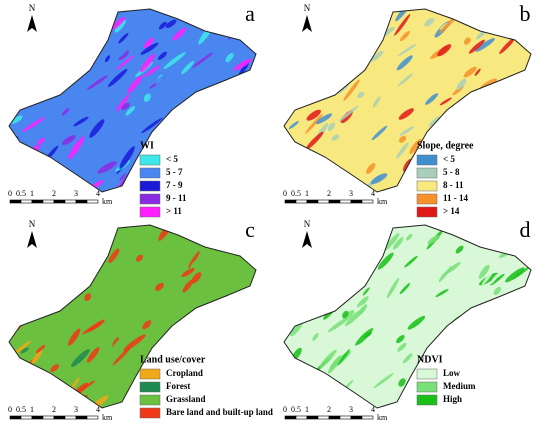 The width and height of the screenshot is (550, 431). What do you see at coordinates (172, 159) in the screenshot?
I see `legend-label: < 5` at bounding box center [172, 159].